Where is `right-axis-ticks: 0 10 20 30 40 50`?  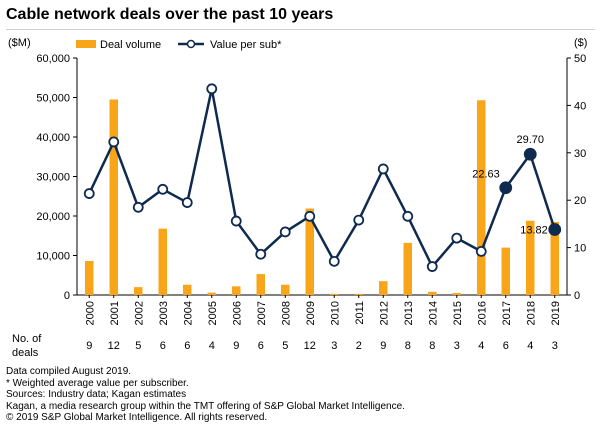
right-axis-ticks: 0 10 20 30 40 50 is located at coordinates (576, 177).